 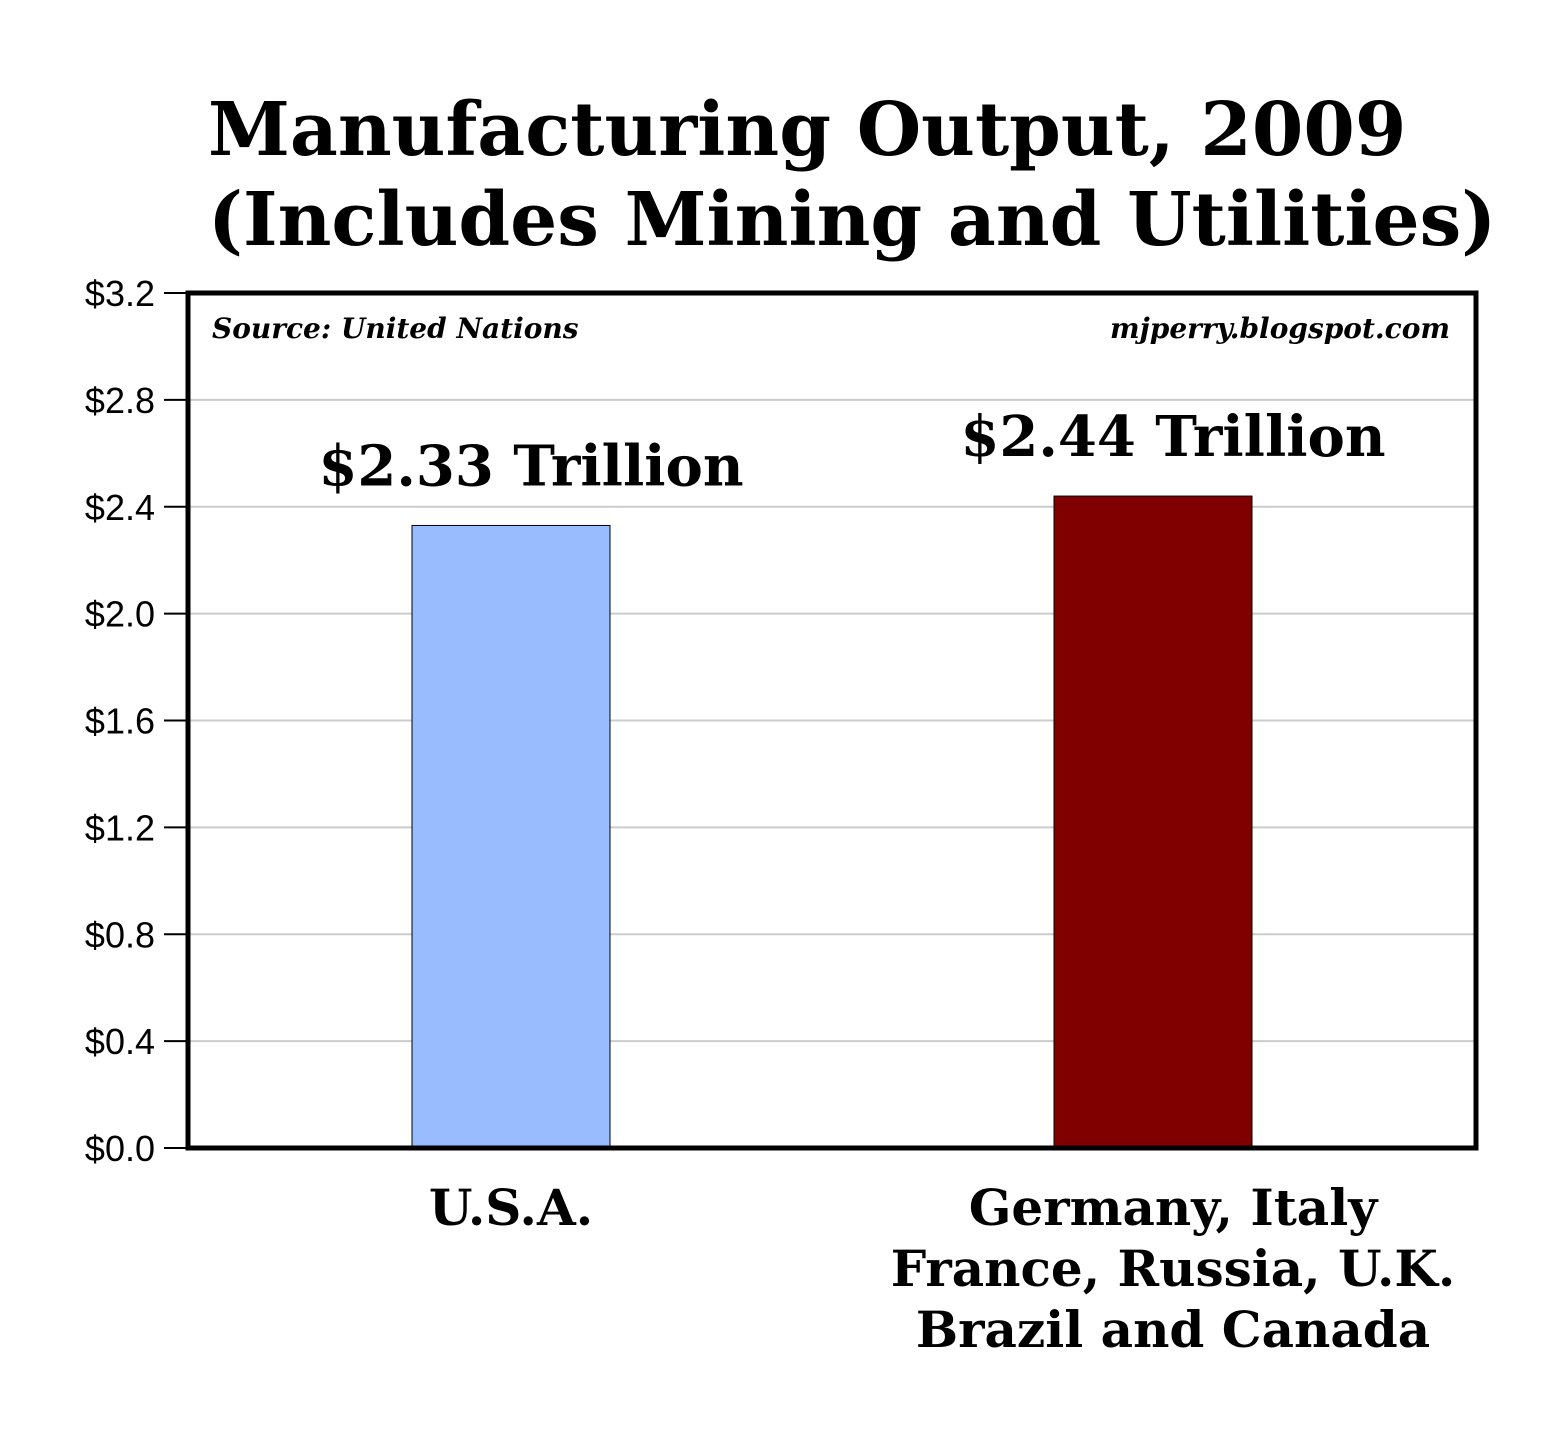 I want to click on data-label: $2.44 Trillion, so click(x=1172, y=437).